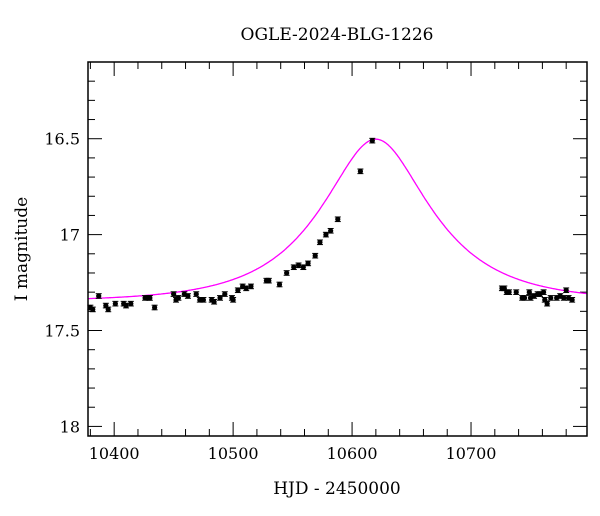 Image resolution: width=600 pixels, height=516 pixels. What do you see at coordinates (471, 453) in the screenshot?
I see `x-tick-label: 10700` at bounding box center [471, 453].